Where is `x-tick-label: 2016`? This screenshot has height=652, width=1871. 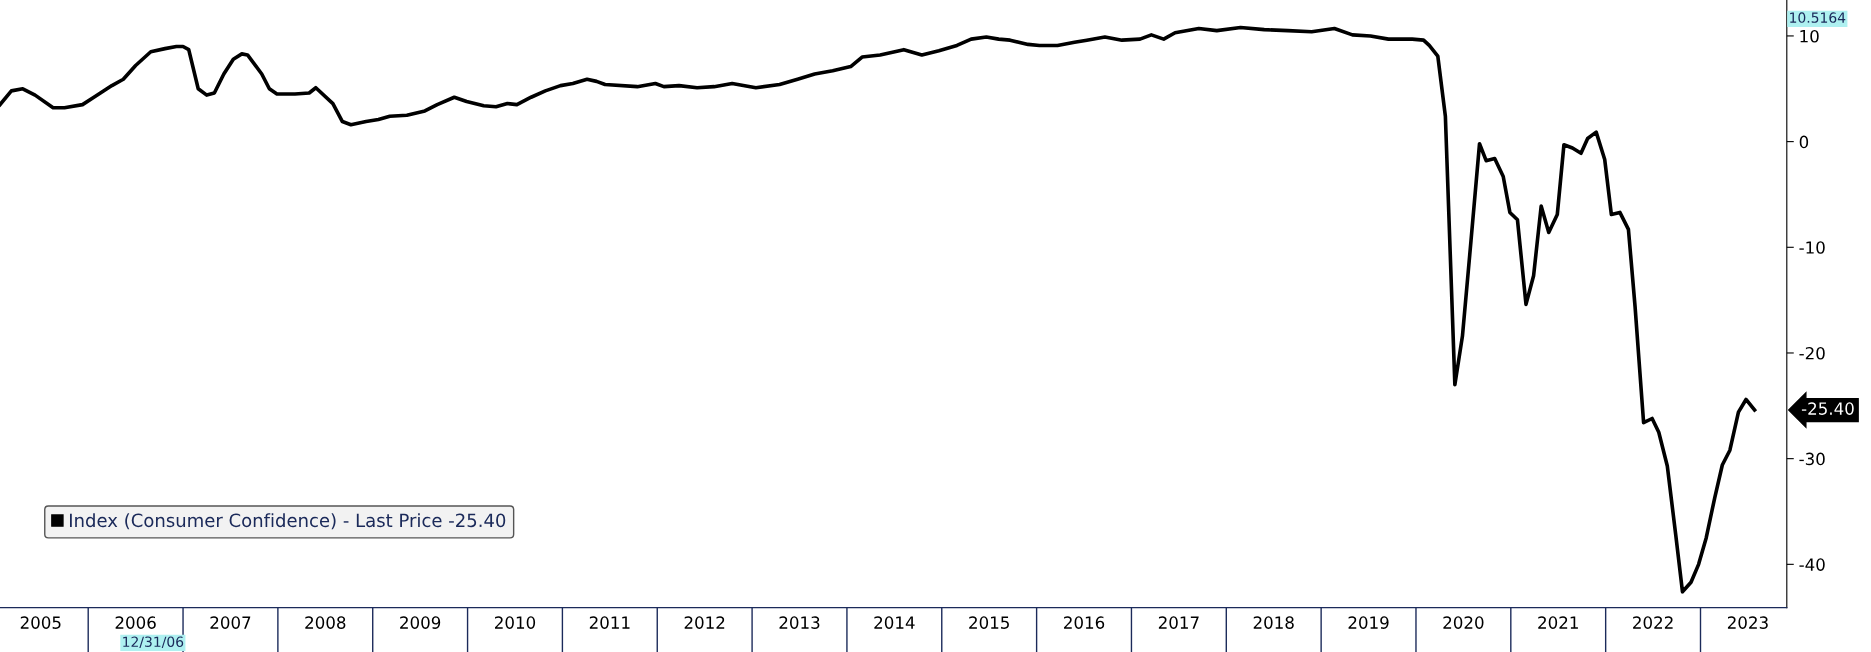 x-tick-label: 2016 is located at coordinates (1084, 622).